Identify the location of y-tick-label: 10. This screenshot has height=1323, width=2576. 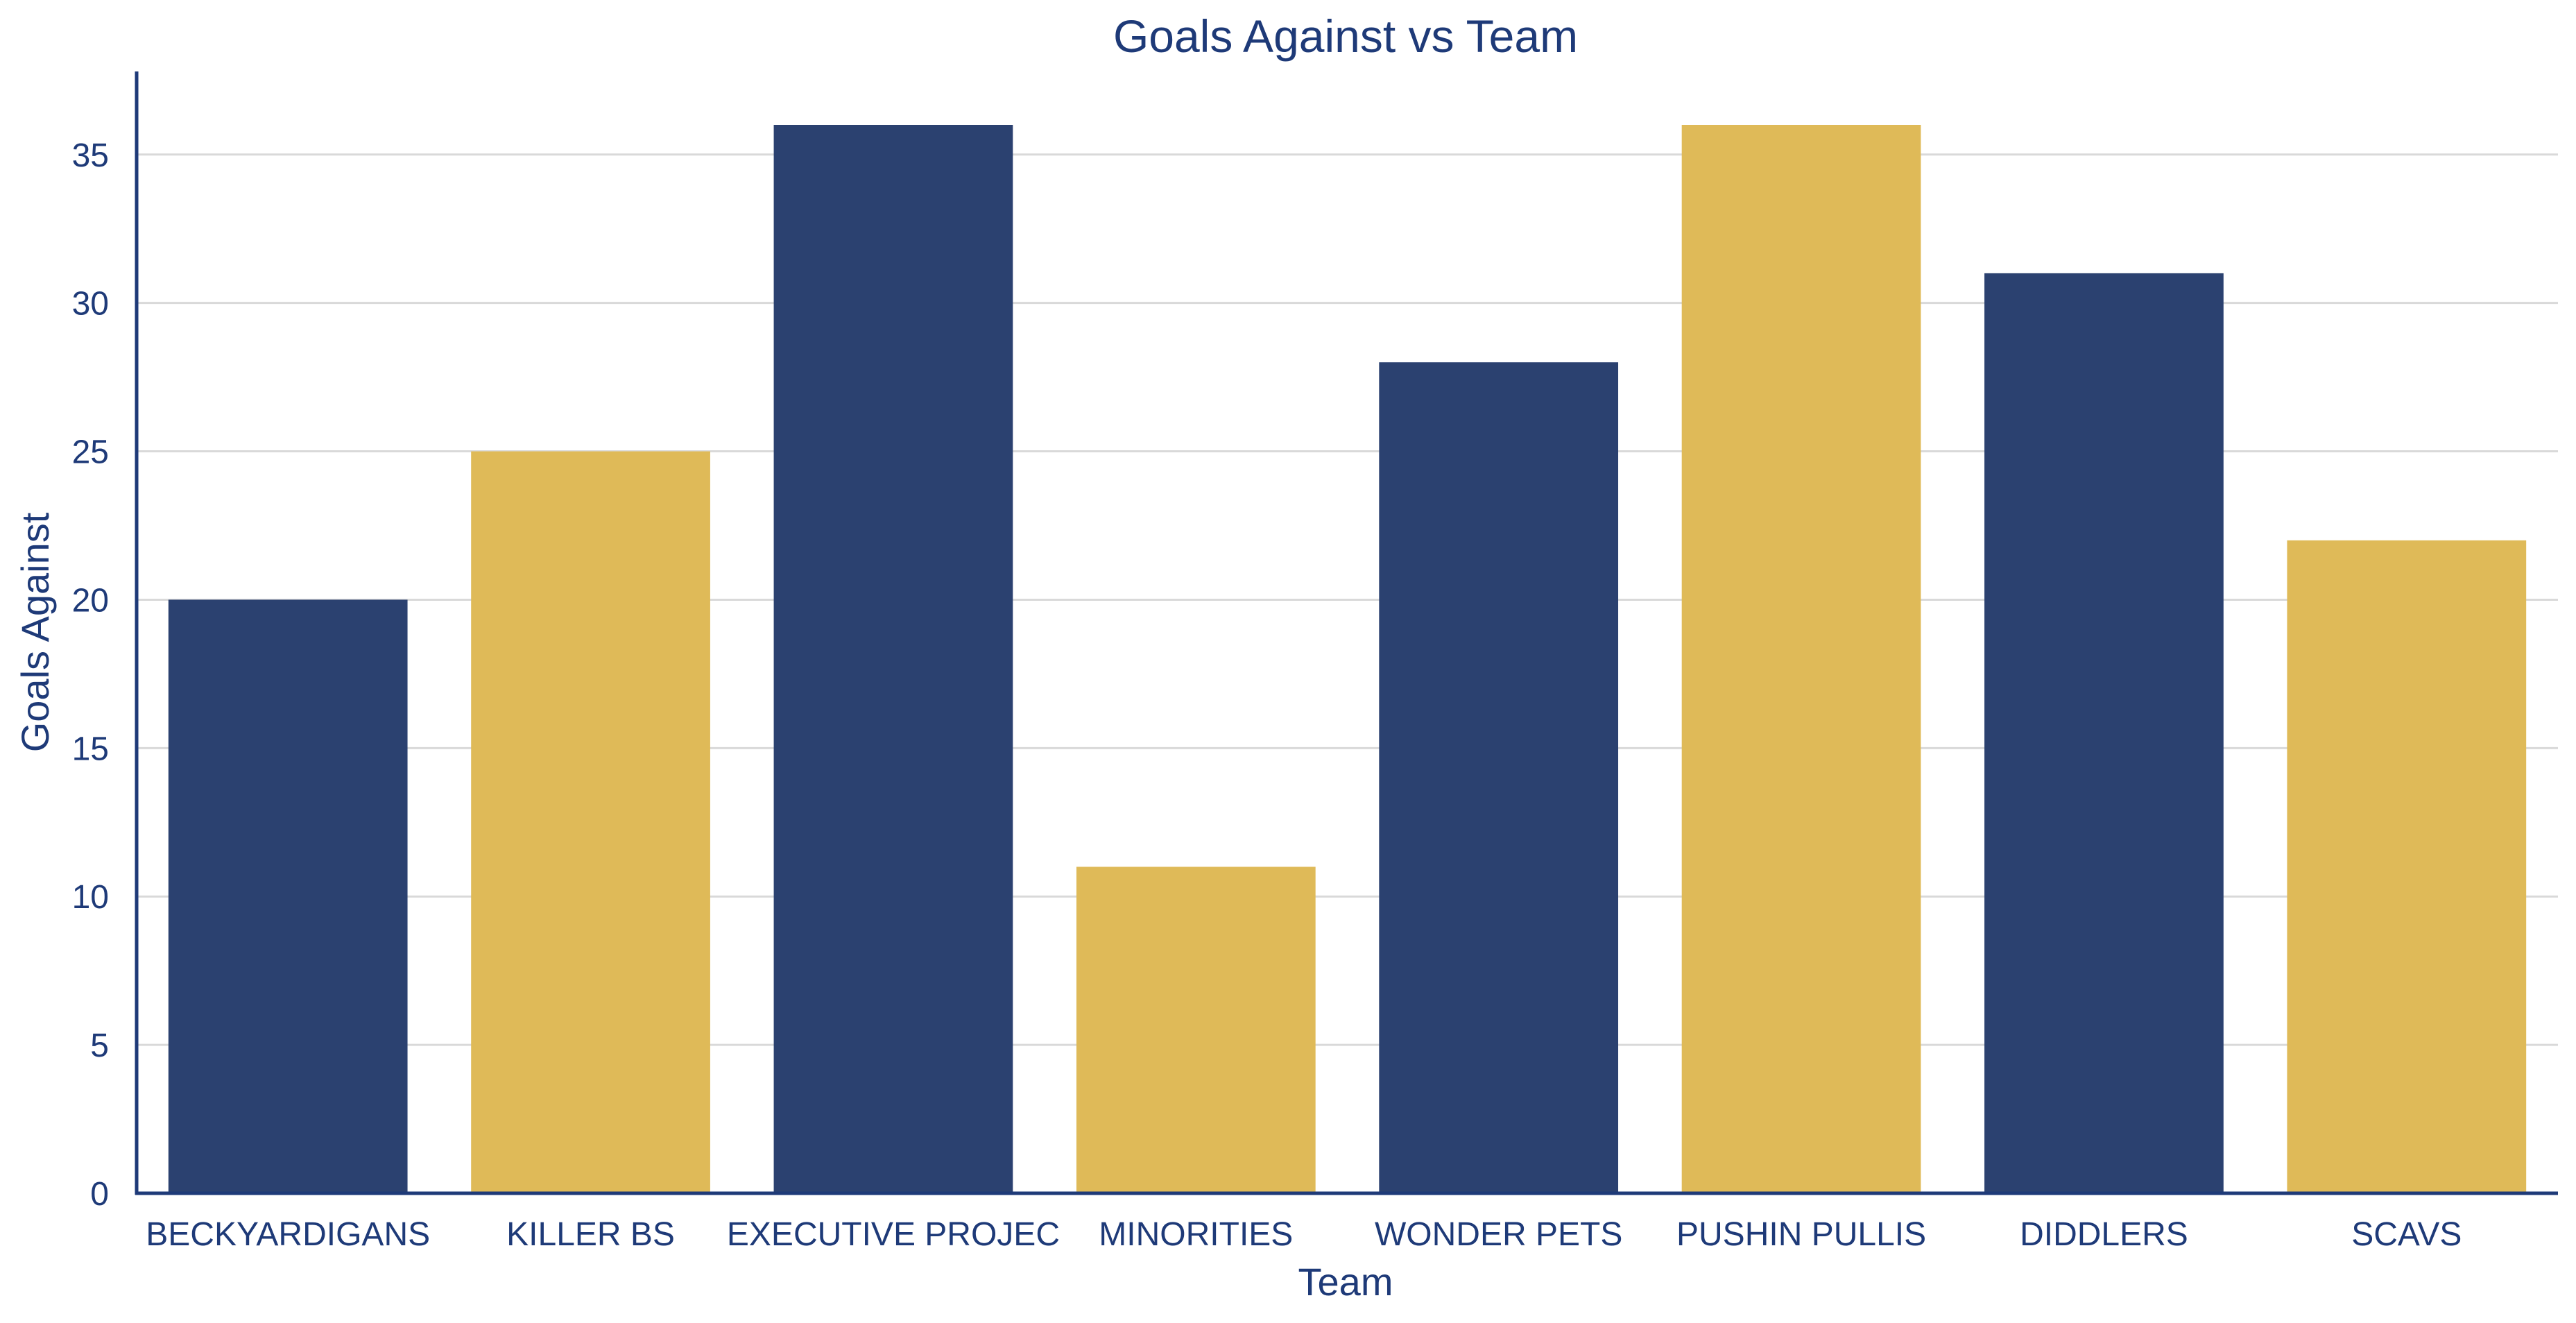
(90, 897).